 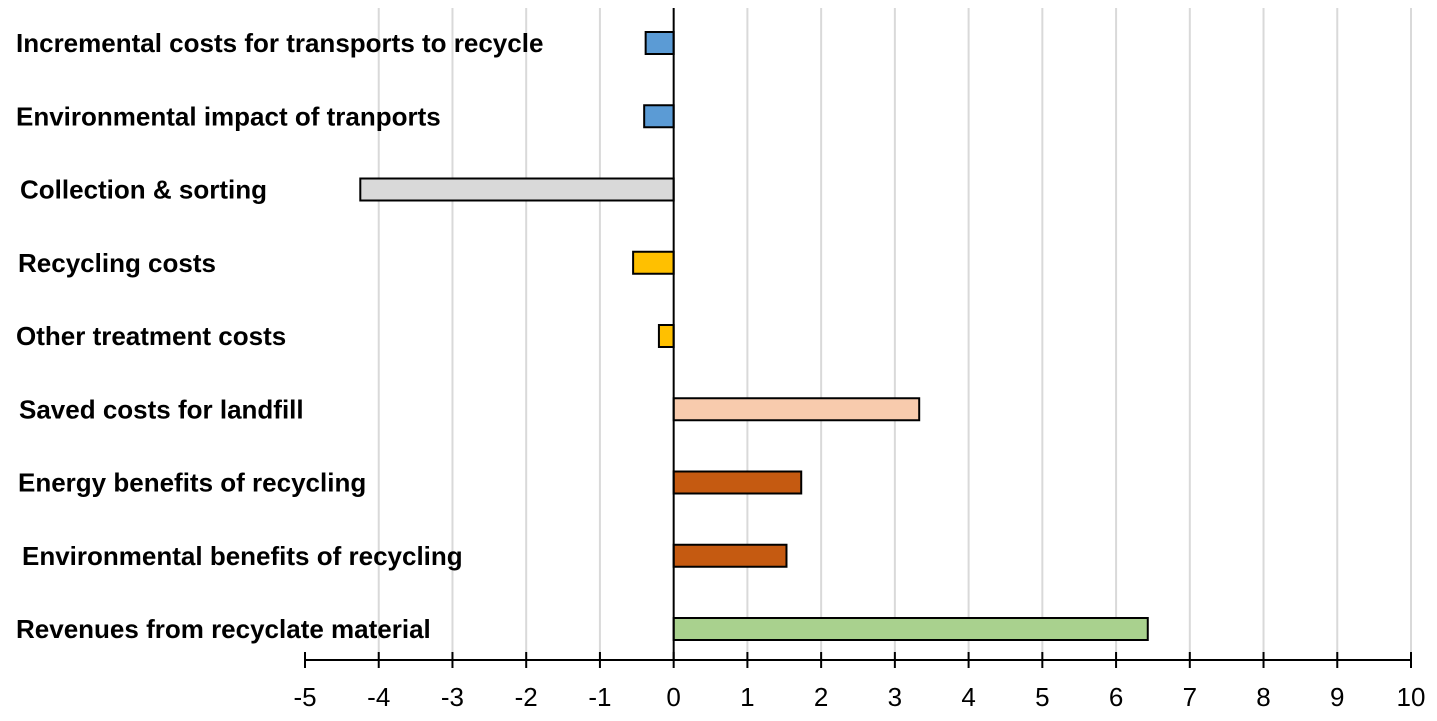 I want to click on x-tick-label-5: 5, so click(x=1042, y=697).